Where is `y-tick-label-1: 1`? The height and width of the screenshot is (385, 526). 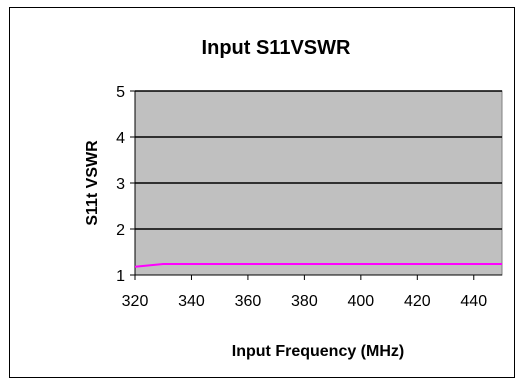
y-tick-label-1: 1 is located at coordinates (120, 276).